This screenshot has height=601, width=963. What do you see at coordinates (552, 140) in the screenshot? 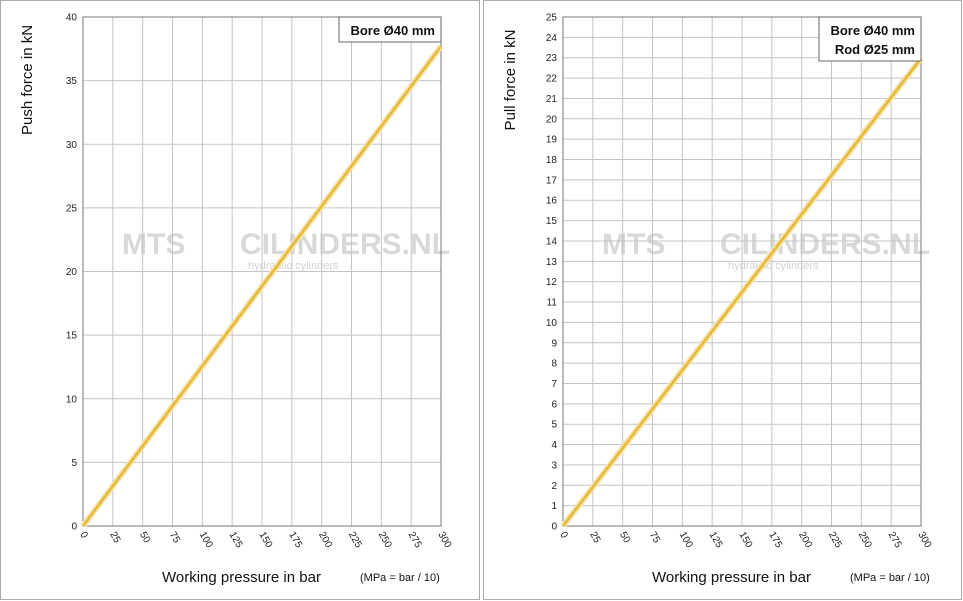
I see `y-tick-label: 19` at bounding box center [552, 140].